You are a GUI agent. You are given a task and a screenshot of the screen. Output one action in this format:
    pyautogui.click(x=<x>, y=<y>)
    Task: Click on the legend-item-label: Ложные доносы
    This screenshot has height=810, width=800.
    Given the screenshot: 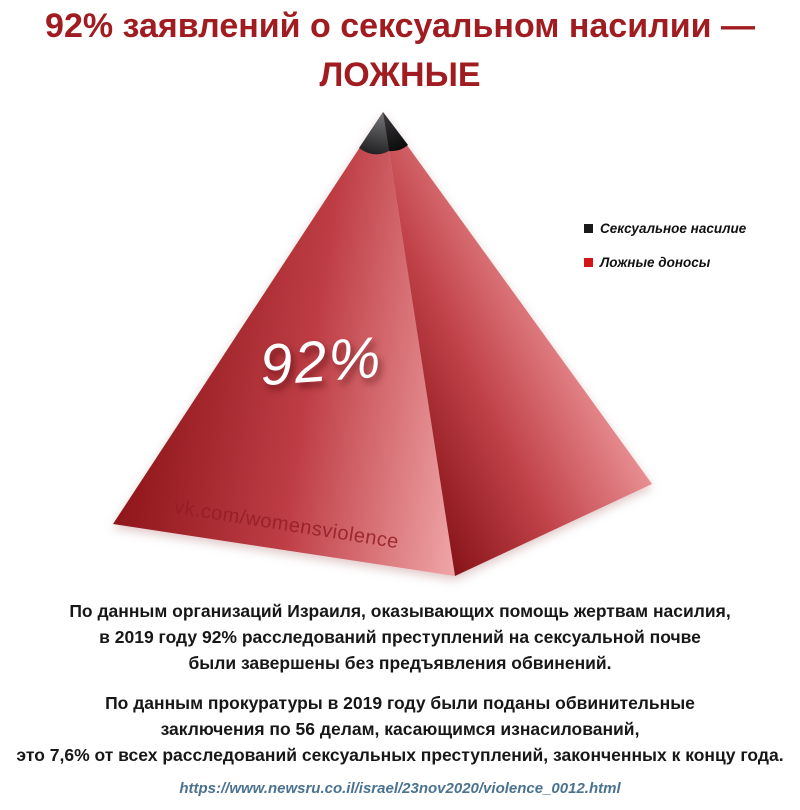 What is the action you would take?
    pyautogui.click(x=655, y=262)
    